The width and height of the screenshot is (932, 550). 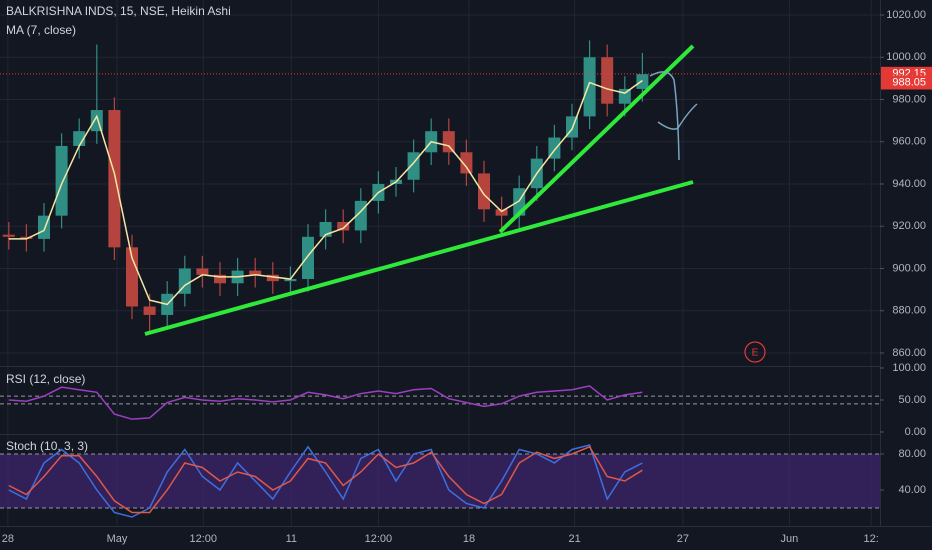 What do you see at coordinates (45, 379) in the screenshot?
I see `indicator-title: RSI (12, close)` at bounding box center [45, 379].